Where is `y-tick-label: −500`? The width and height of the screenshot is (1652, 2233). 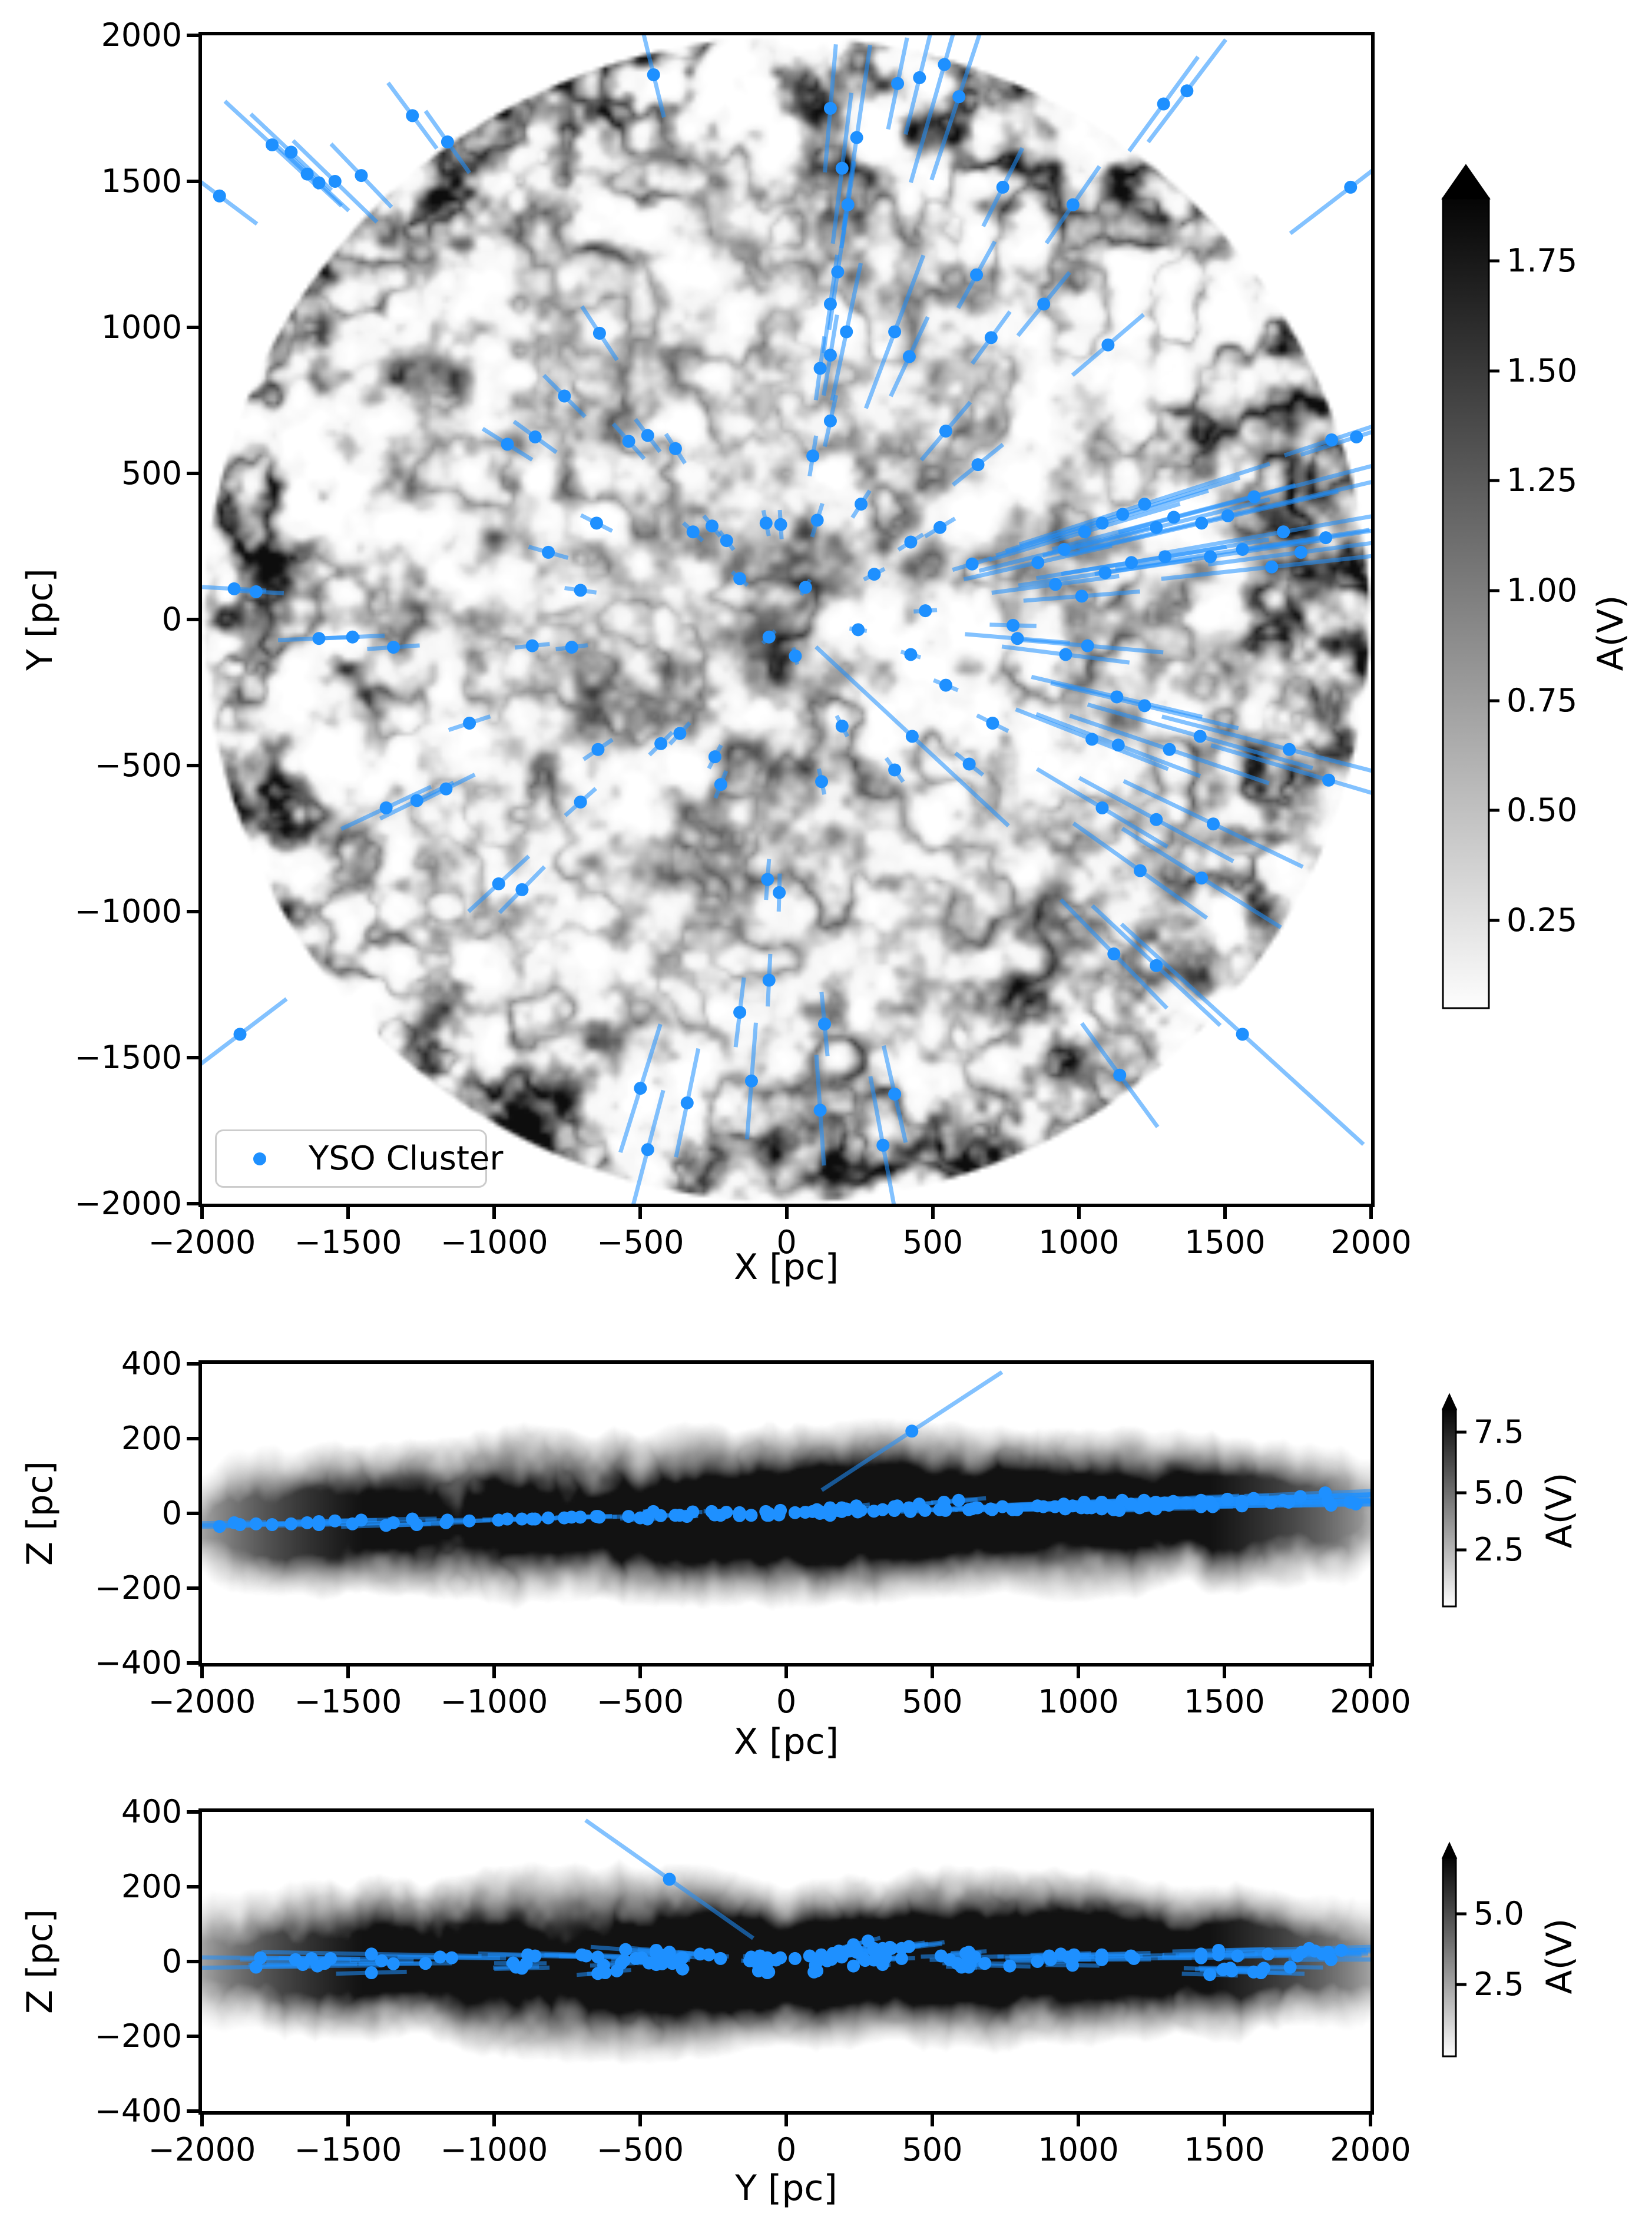
y-tick-label: −500 is located at coordinates (138, 765).